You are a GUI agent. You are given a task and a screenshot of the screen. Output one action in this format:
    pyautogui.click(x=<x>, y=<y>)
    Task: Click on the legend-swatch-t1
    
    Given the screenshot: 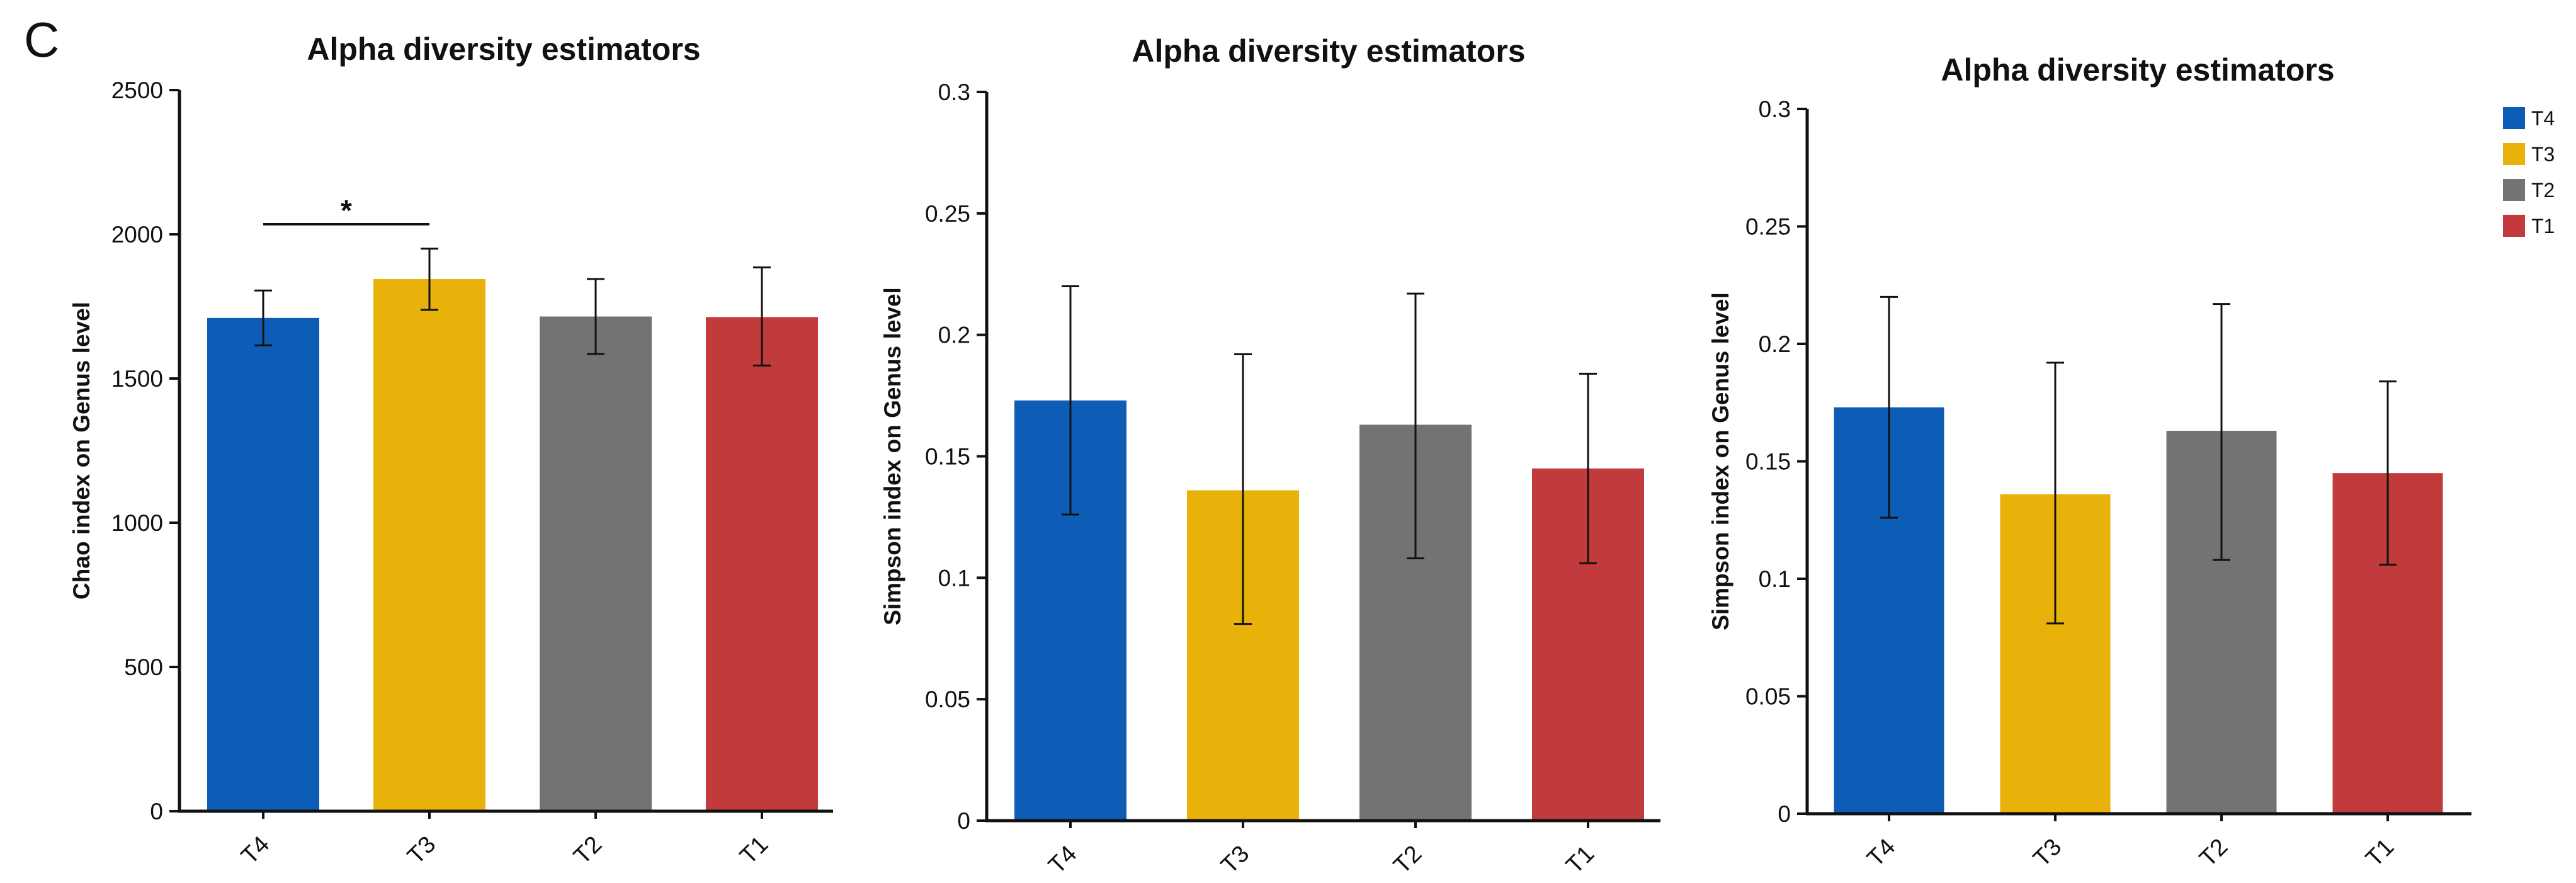 What is the action you would take?
    pyautogui.click(x=2514, y=226)
    